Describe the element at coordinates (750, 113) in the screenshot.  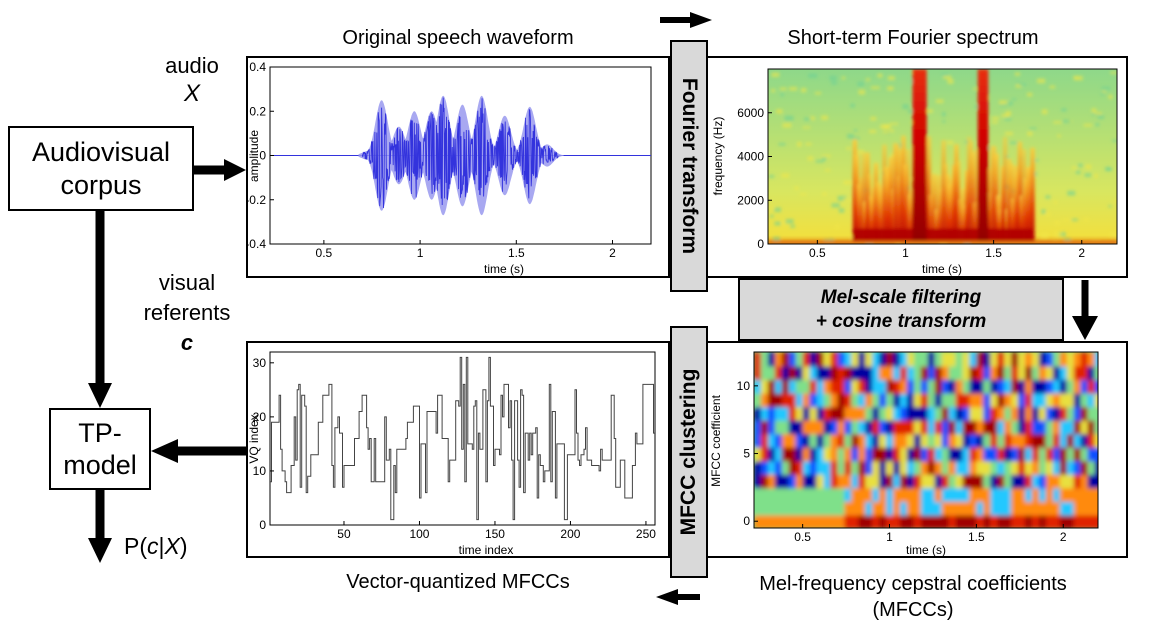
I see `spectrum-ytick-0: 6000` at that location.